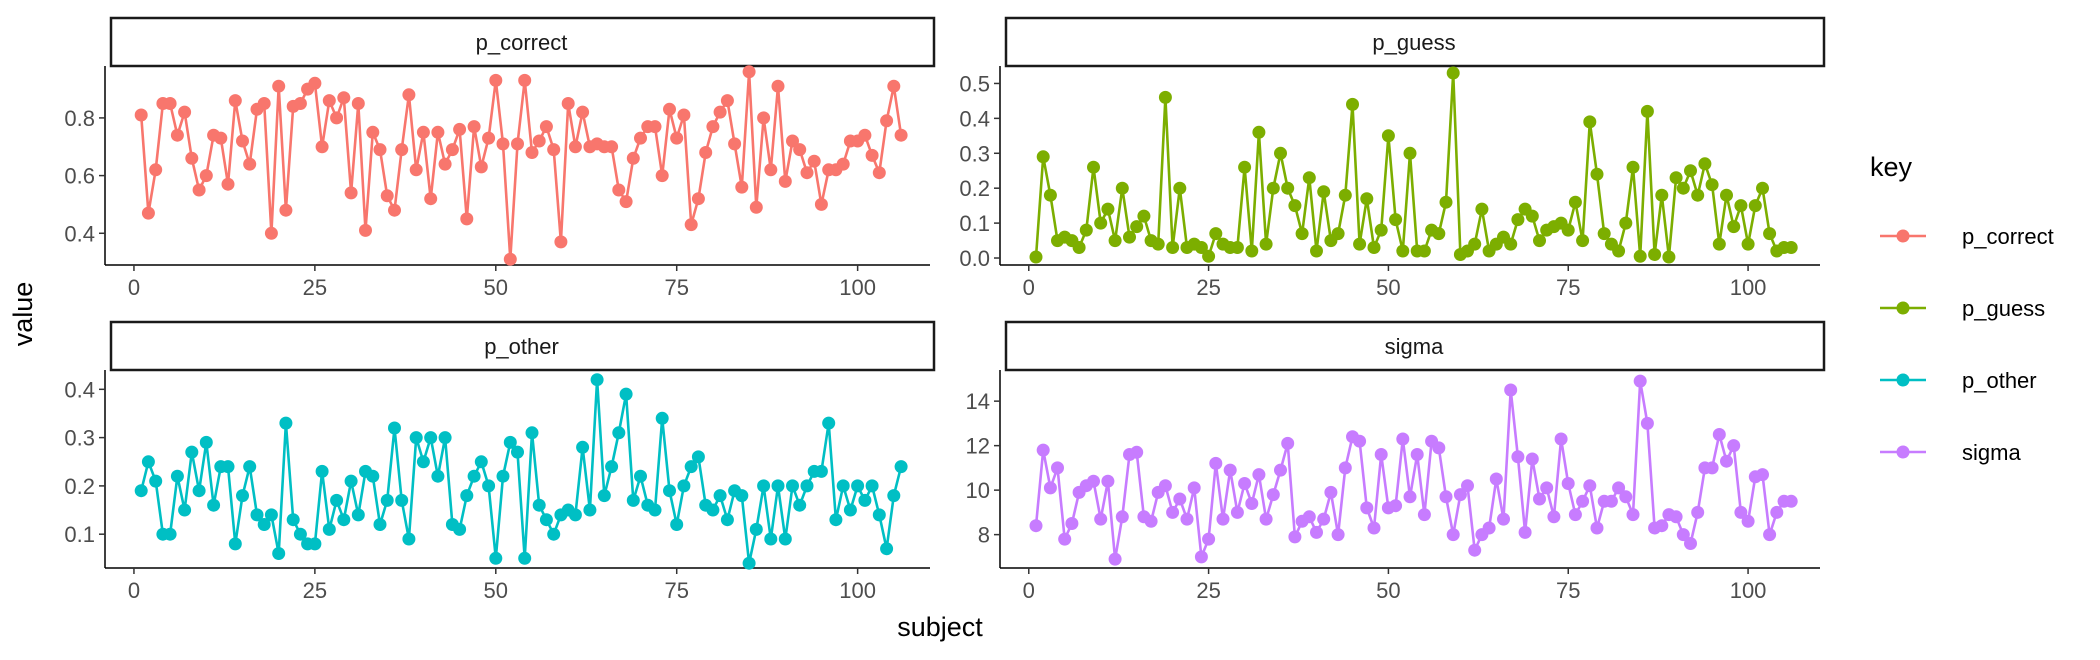 Image resolution: width=2100 pixels, height=660 pixels. I want to click on y-tick-label: 0.0, so click(974, 258).